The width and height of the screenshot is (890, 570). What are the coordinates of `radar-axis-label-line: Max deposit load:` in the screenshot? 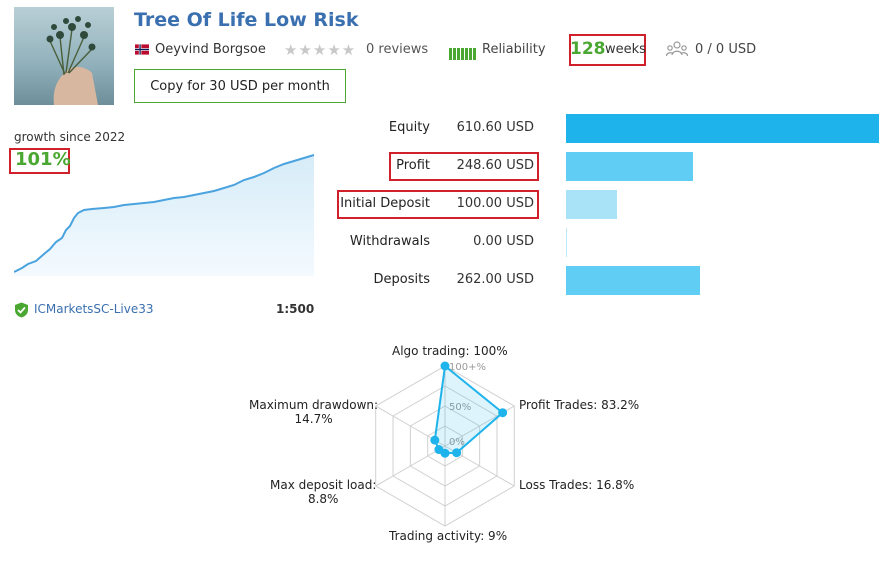 It's located at (323, 485).